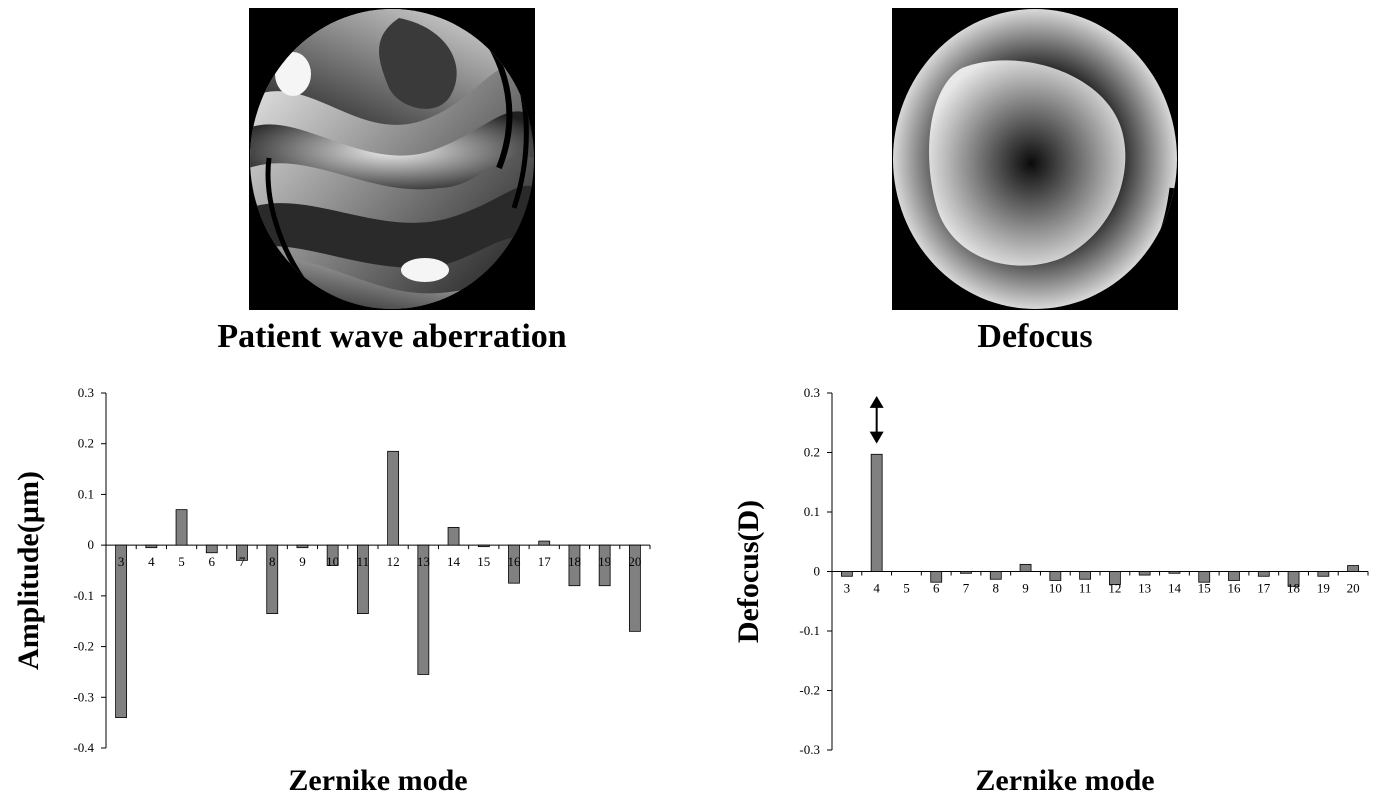 This screenshot has height=802, width=1377. What do you see at coordinates (1114, 588) in the screenshot?
I see `x-tick-label: 12` at bounding box center [1114, 588].